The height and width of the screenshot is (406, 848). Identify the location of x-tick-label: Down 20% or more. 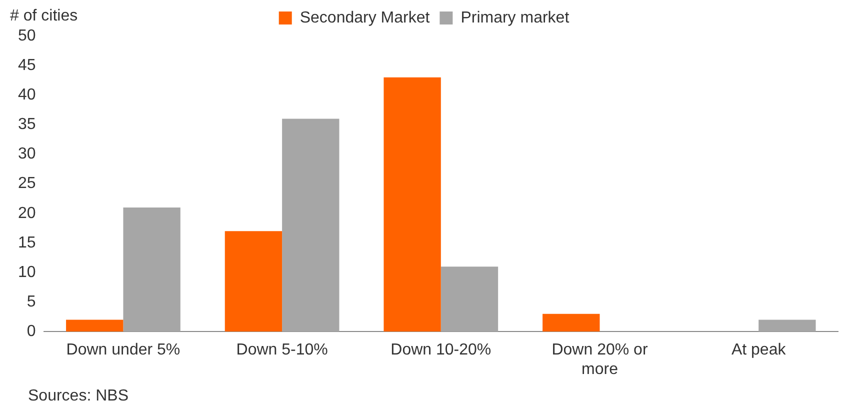
(600, 360).